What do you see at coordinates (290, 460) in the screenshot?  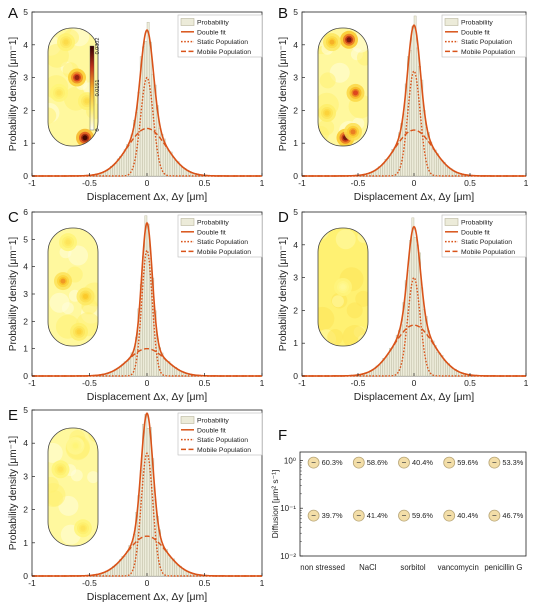 I see `y-tick-label: 10⁰` at bounding box center [290, 460].